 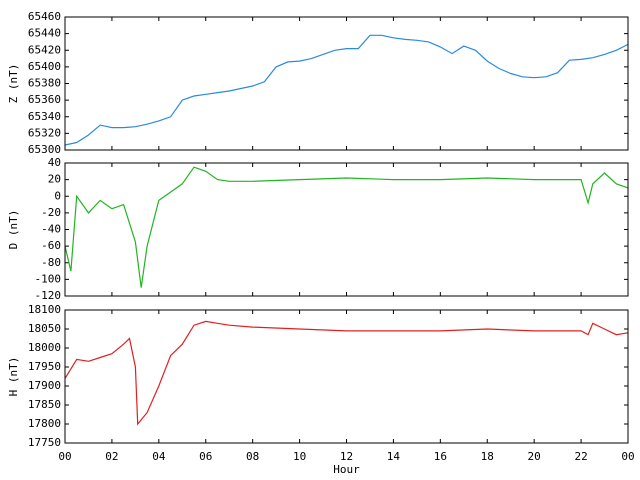 What do you see at coordinates (346, 456) in the screenshot?
I see `x-tick-label: 12` at bounding box center [346, 456].